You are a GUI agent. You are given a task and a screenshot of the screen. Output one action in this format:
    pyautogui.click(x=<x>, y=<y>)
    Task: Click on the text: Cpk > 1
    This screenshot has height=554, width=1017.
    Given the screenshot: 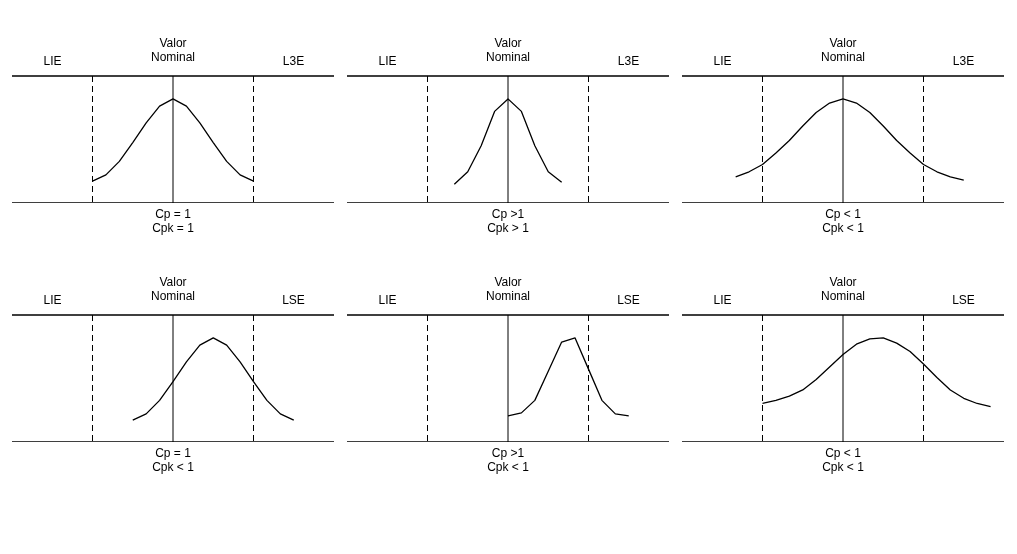 What is the action you would take?
    pyautogui.click(x=508, y=228)
    